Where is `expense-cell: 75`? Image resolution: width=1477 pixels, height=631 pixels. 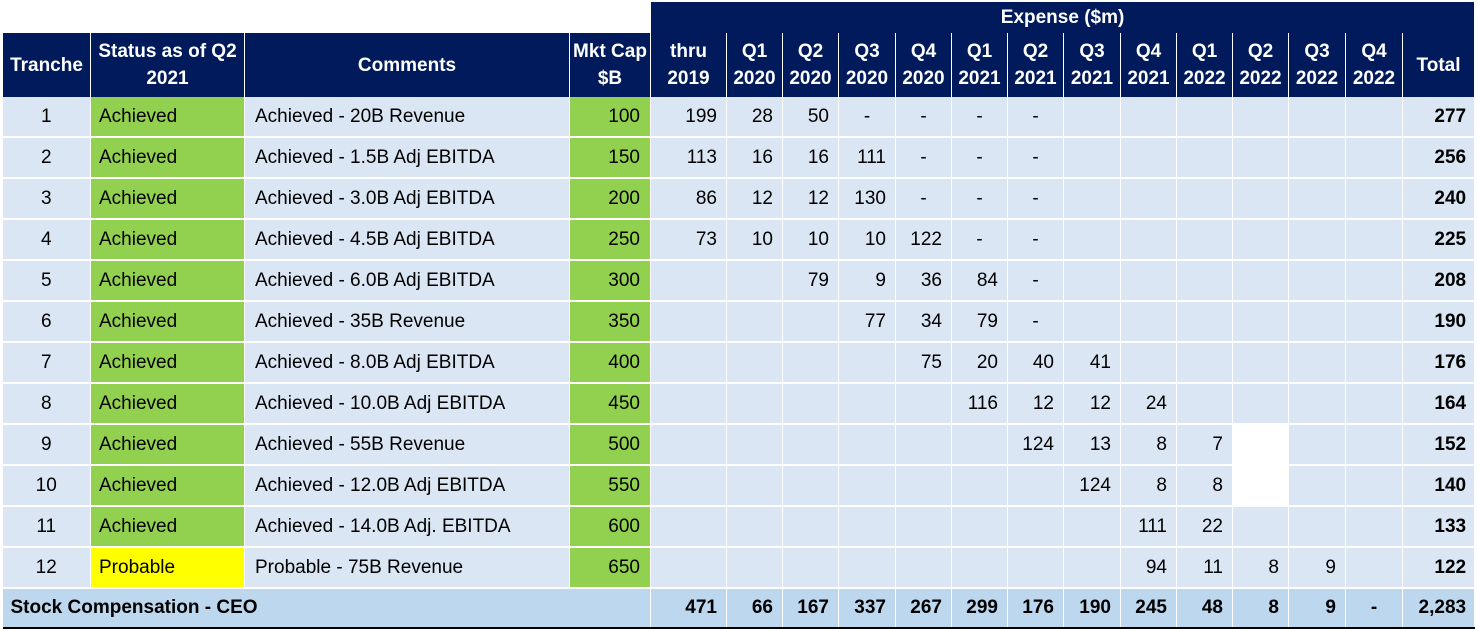
expense-cell: 75 is located at coordinates (923, 363).